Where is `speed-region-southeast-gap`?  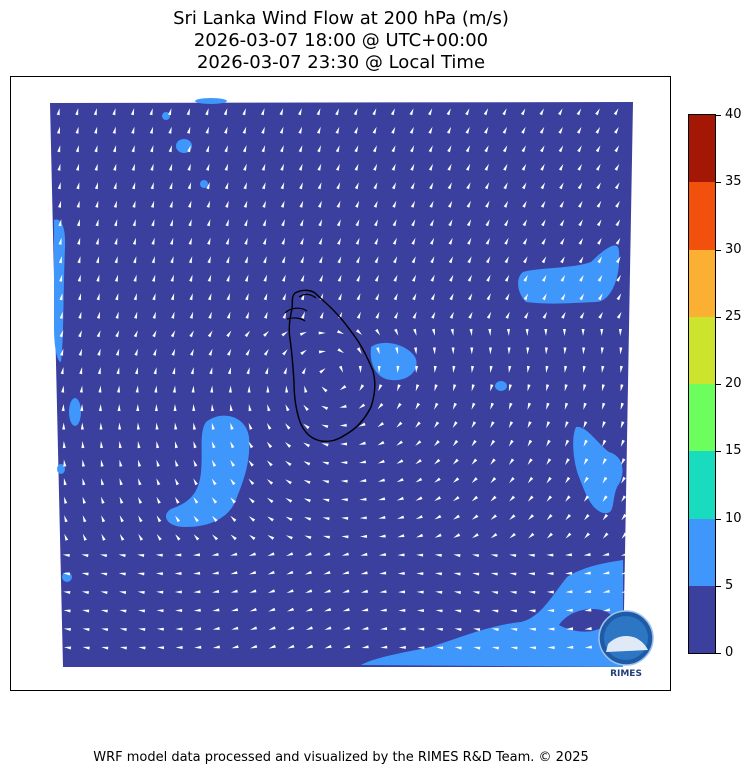
speed-region-southeast-gap is located at coordinates (585, 620).